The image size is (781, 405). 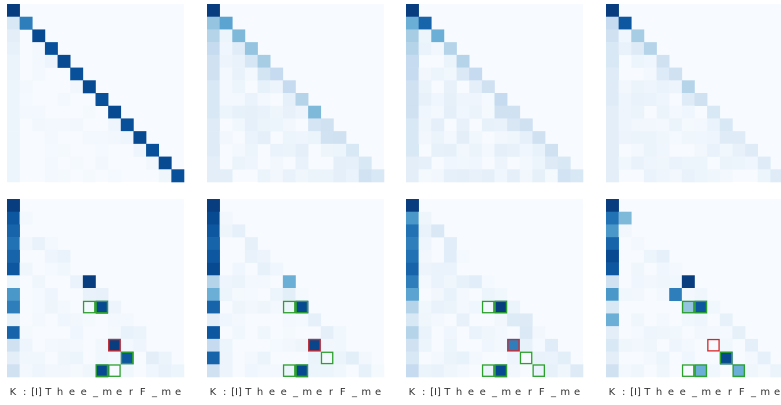 I want to click on green-highlight-box, so click(x=539, y=370).